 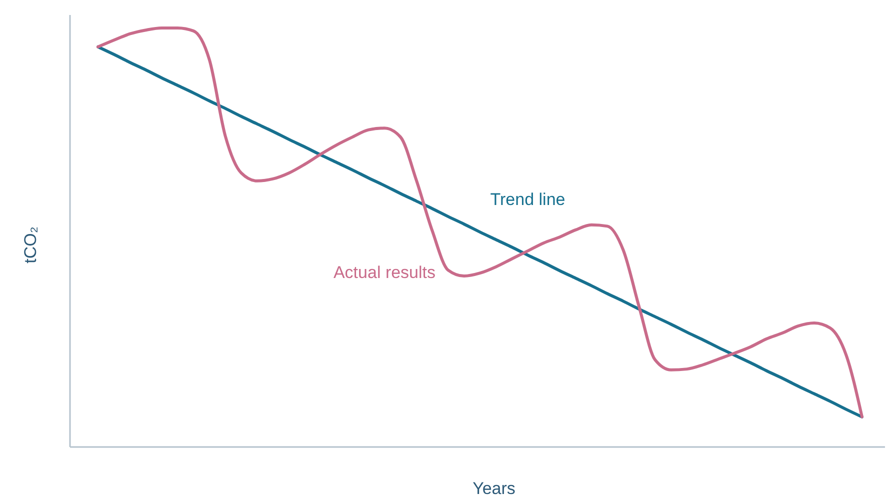 What do you see at coordinates (528, 200) in the screenshot?
I see `series-label: Trend line` at bounding box center [528, 200].